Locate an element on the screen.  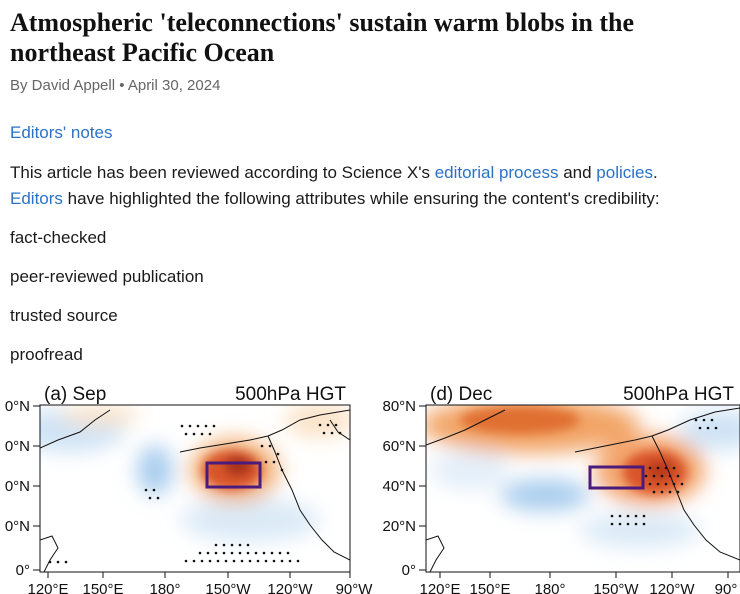
editorial-process-link: editorial process is located at coordinates (496, 172).